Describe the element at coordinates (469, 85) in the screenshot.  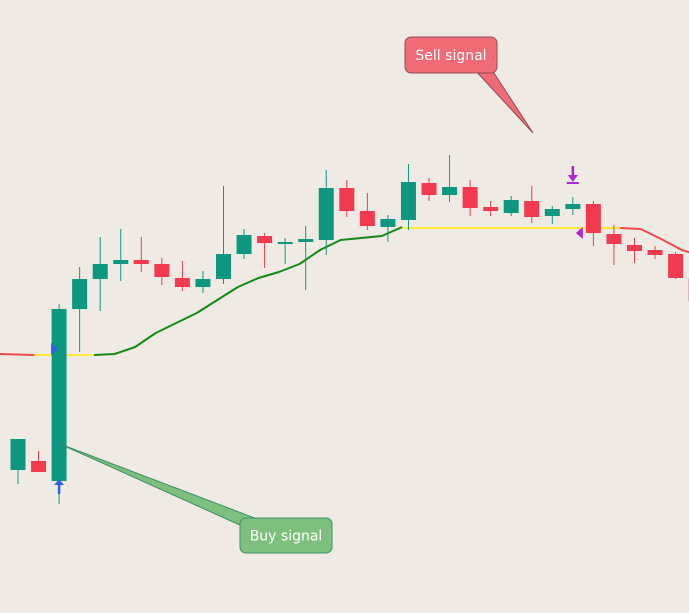
I see `sell-signal-callout: Sell signal` at that location.